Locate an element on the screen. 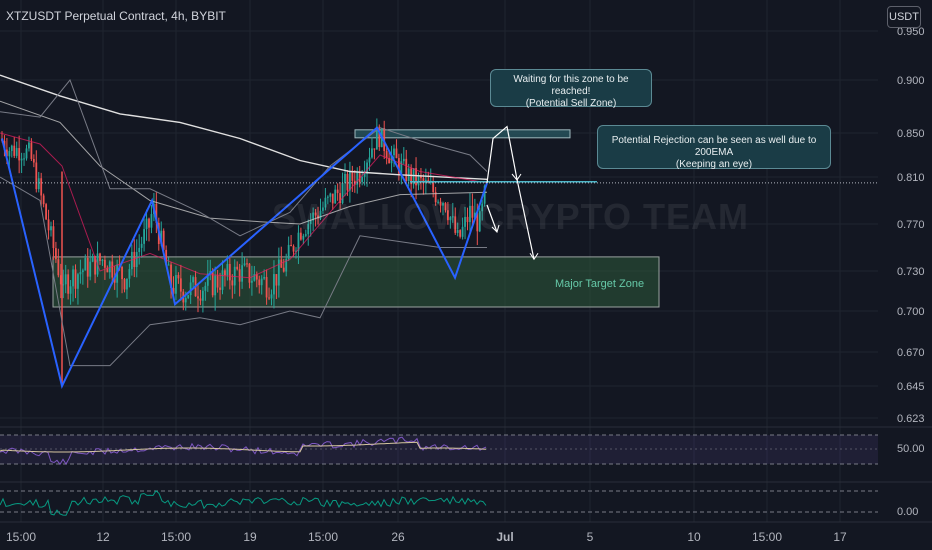 The width and height of the screenshot is (932, 550). sell-zone-box is located at coordinates (462, 134).